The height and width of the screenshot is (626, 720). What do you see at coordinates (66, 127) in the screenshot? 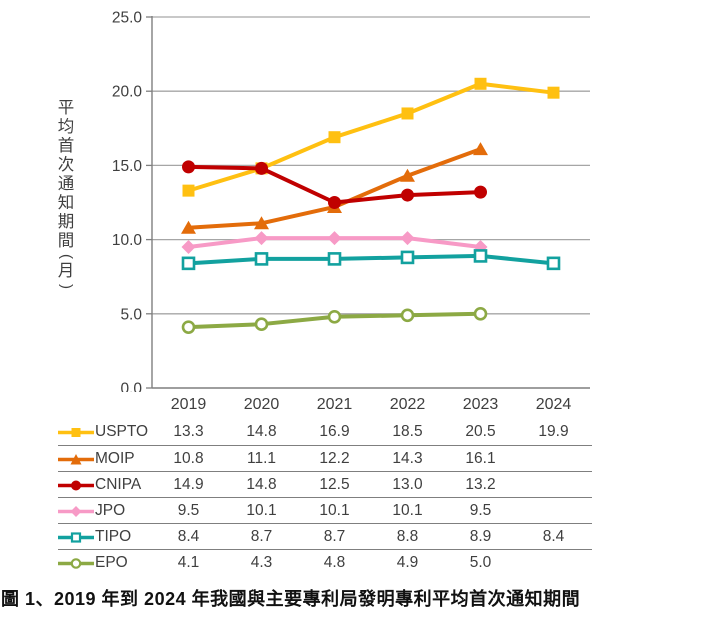
I see `y-axis-title-char: 均` at bounding box center [66, 127].